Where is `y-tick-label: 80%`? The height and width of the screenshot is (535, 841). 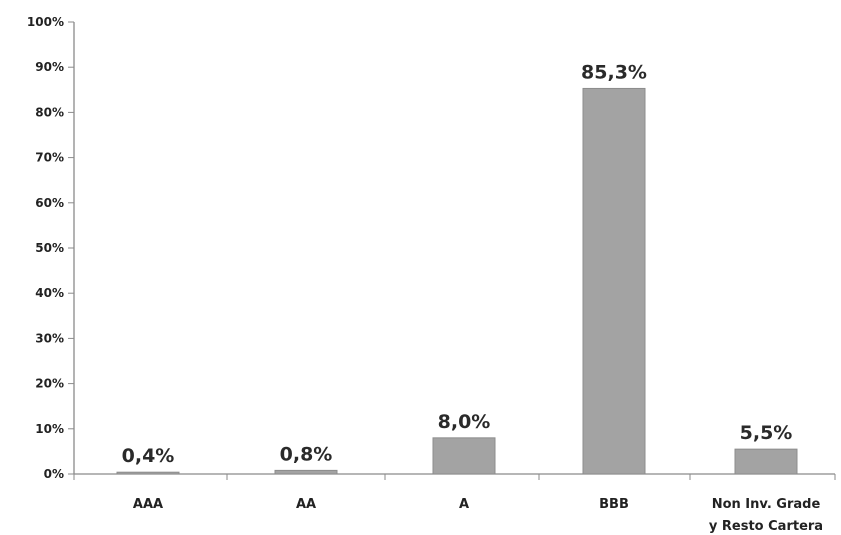 y-tick-label: 80% is located at coordinates (49, 112).